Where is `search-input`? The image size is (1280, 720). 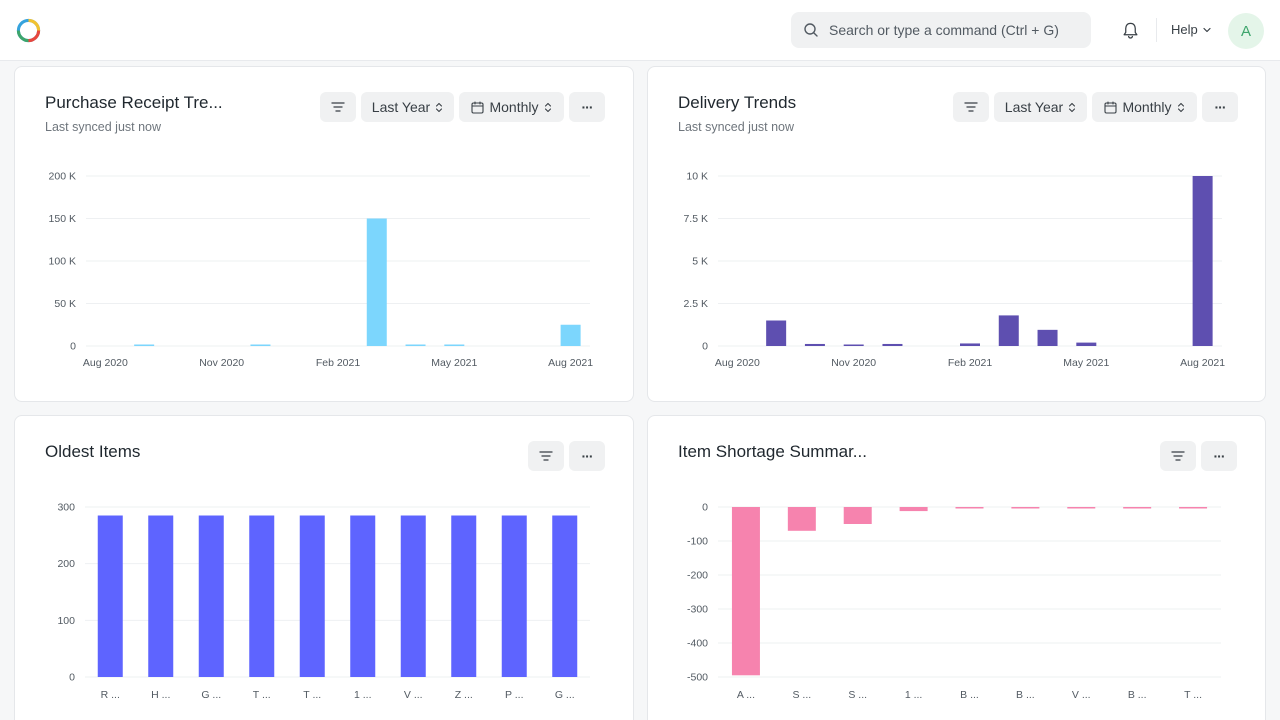
search-input is located at coordinates (954, 30).